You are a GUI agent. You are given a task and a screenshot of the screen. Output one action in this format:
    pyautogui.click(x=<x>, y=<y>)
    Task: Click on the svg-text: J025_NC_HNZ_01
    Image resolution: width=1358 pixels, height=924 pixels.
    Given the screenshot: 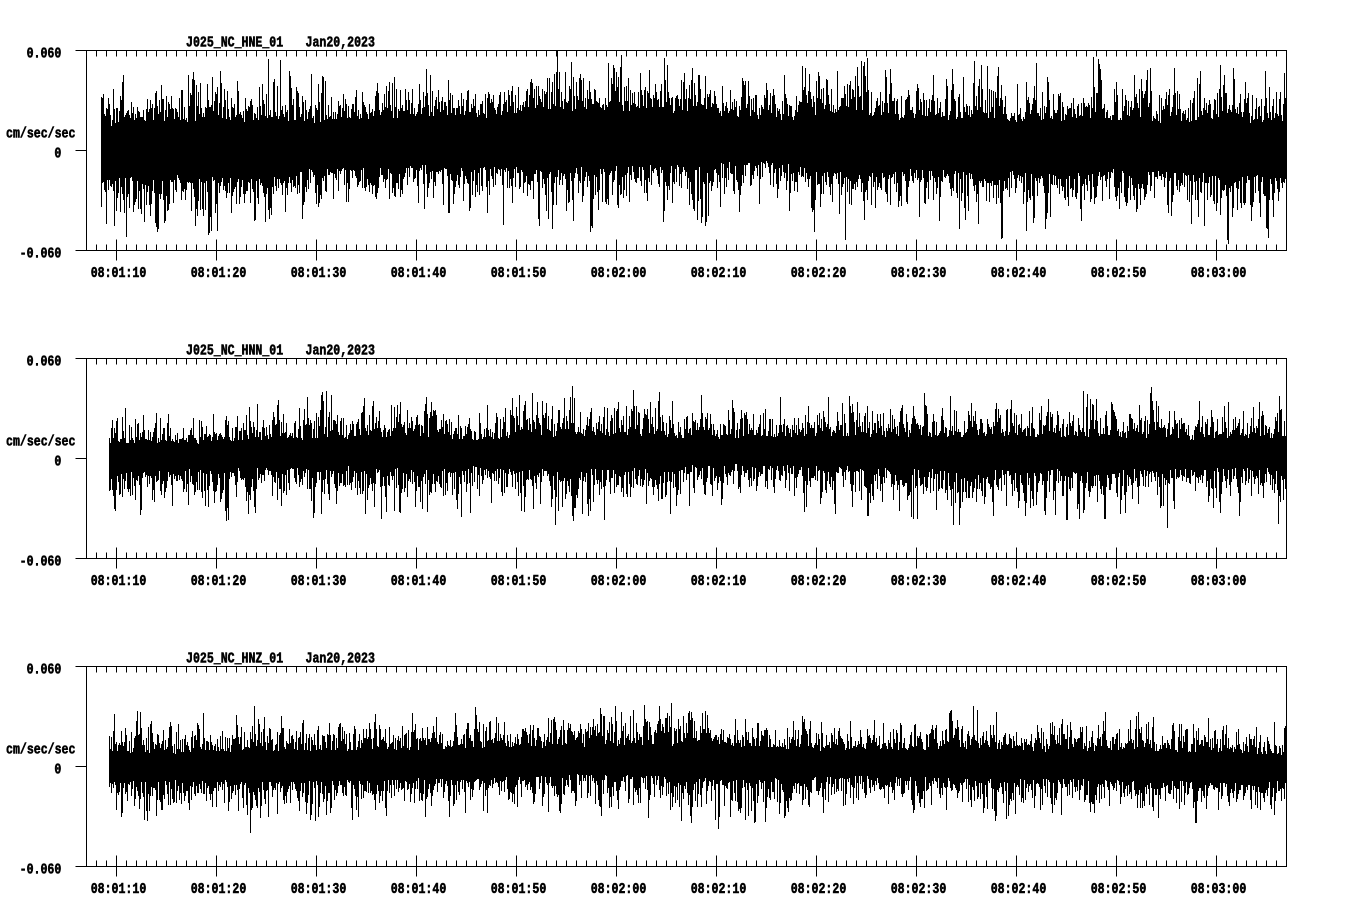 What is the action you would take?
    pyautogui.click(x=234, y=658)
    